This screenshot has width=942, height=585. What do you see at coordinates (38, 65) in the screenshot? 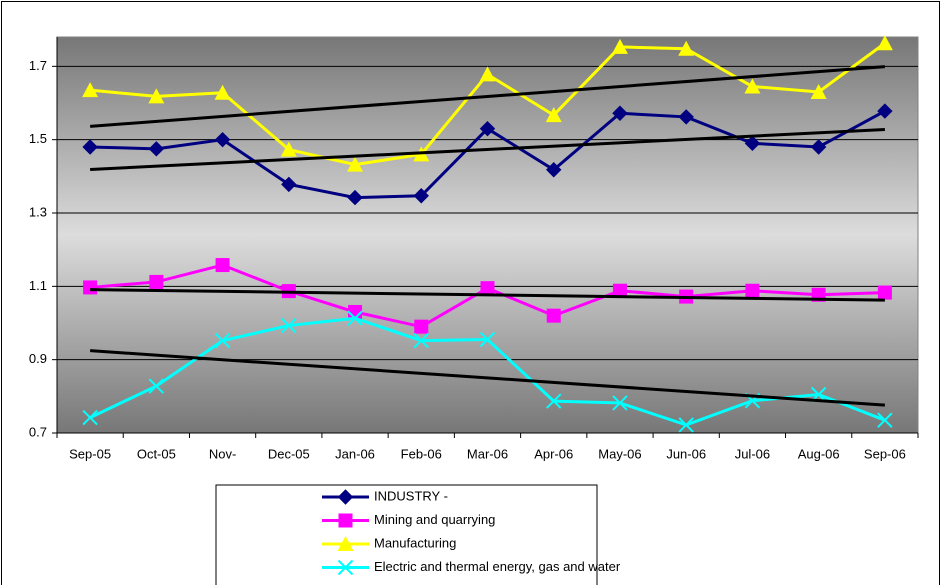
I see `y-tick-label: 1.7` at bounding box center [38, 65].